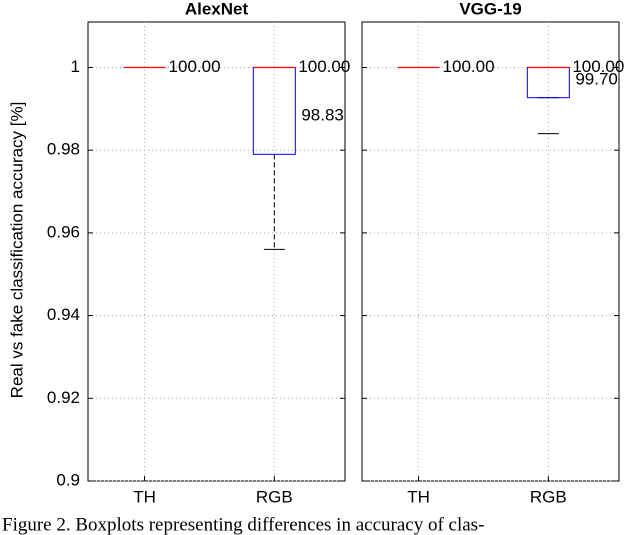  I want to click on y-tick-label: 0.98, so click(63, 149).